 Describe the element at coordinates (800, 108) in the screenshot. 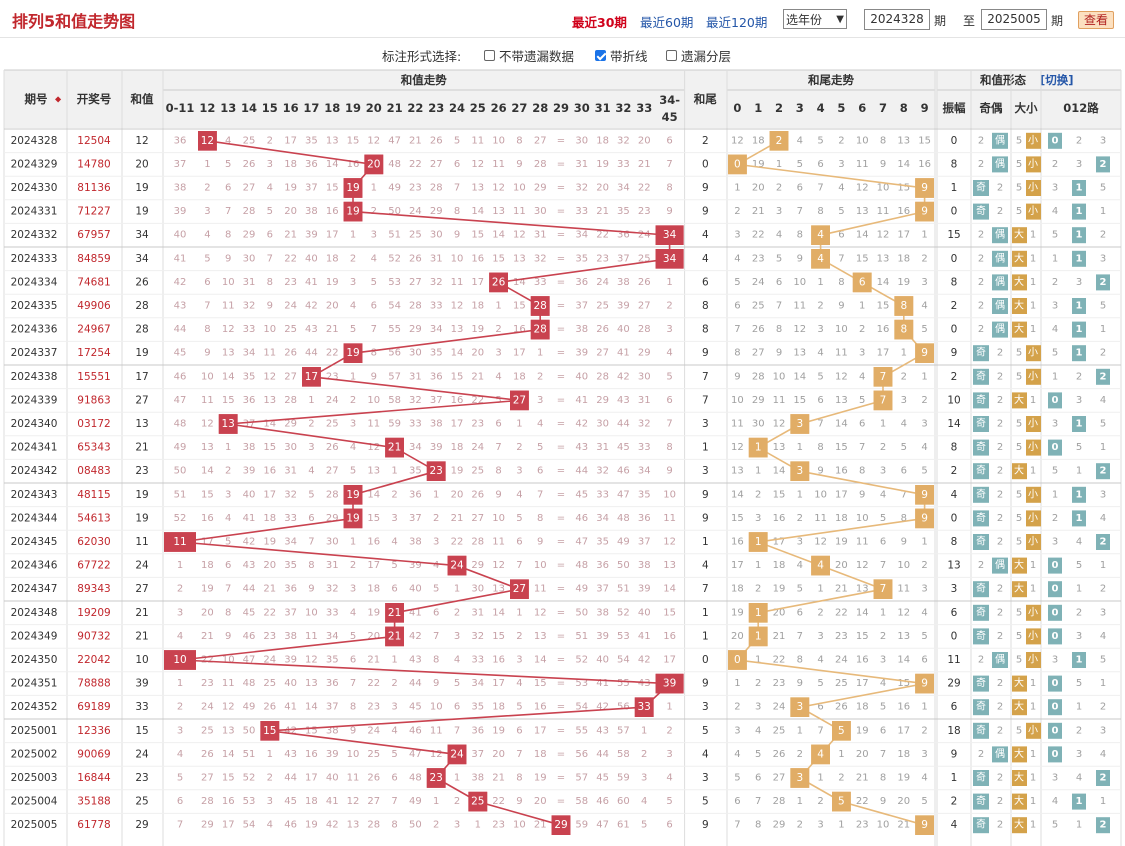

I see `tail-col-header: 3` at that location.